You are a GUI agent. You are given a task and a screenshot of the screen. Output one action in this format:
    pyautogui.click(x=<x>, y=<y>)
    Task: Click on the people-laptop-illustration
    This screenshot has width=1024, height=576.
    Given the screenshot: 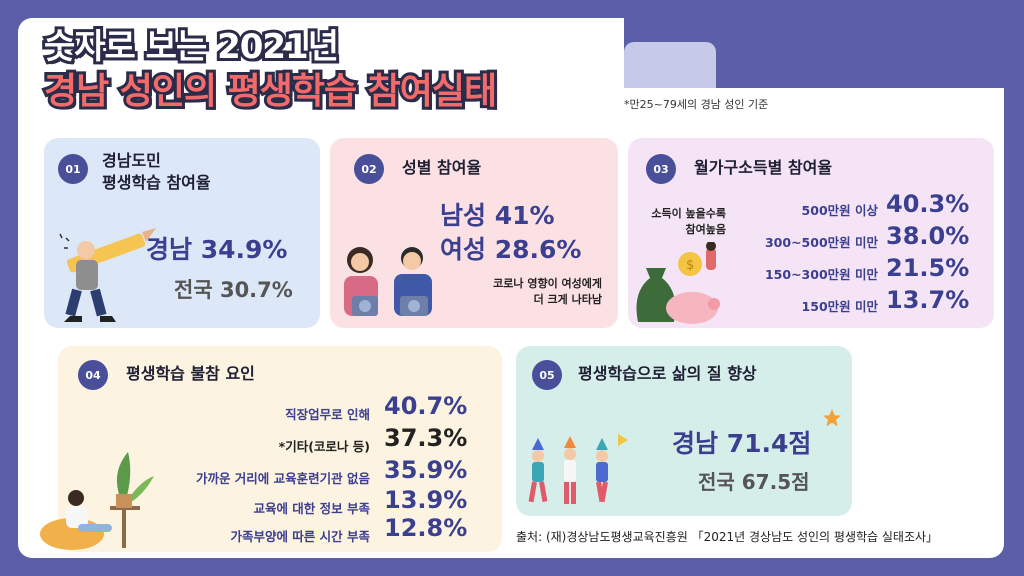 What is the action you would take?
    pyautogui.click(x=388, y=281)
    